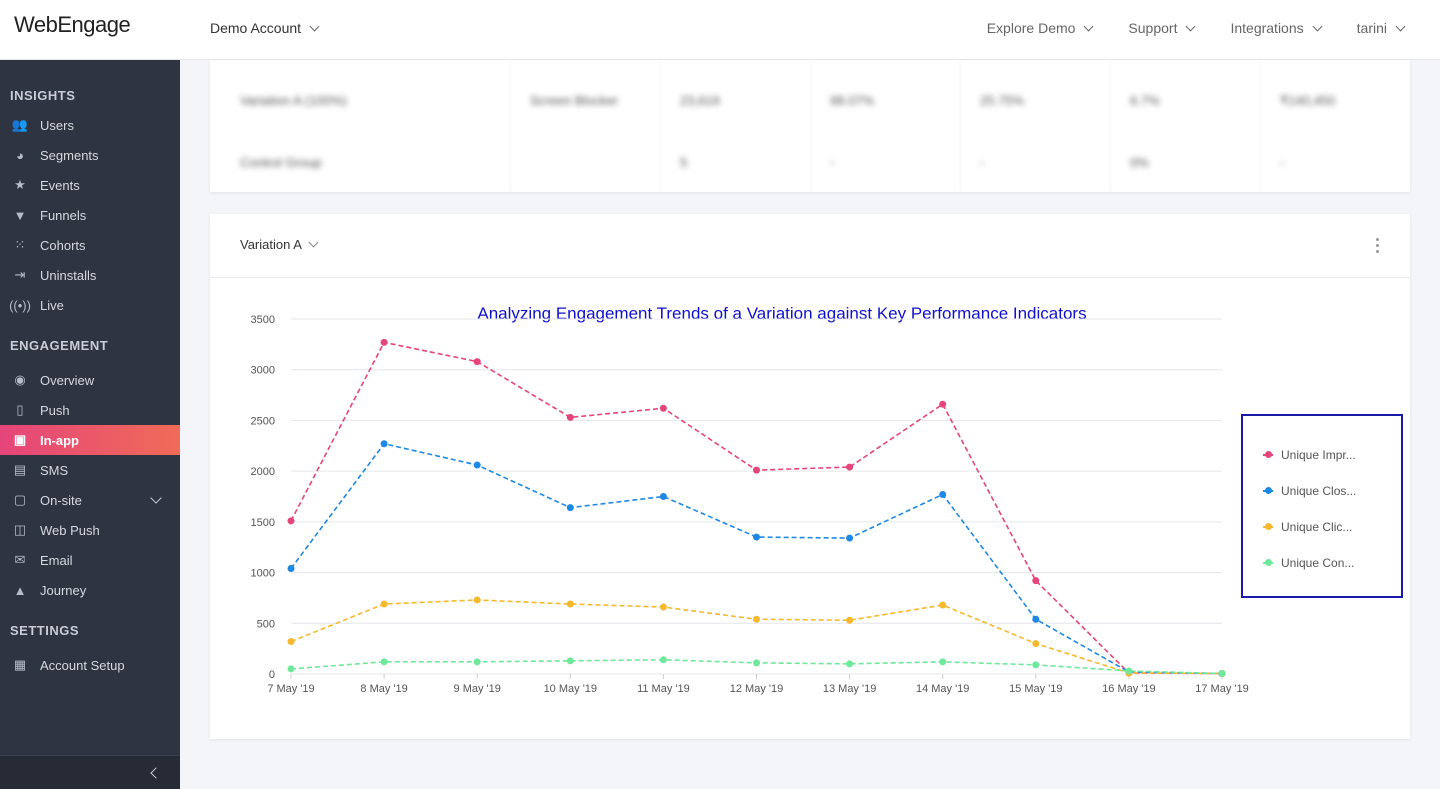 The image size is (1440, 789). I want to click on sidebar-item-users: 👥 Users, so click(90, 125).